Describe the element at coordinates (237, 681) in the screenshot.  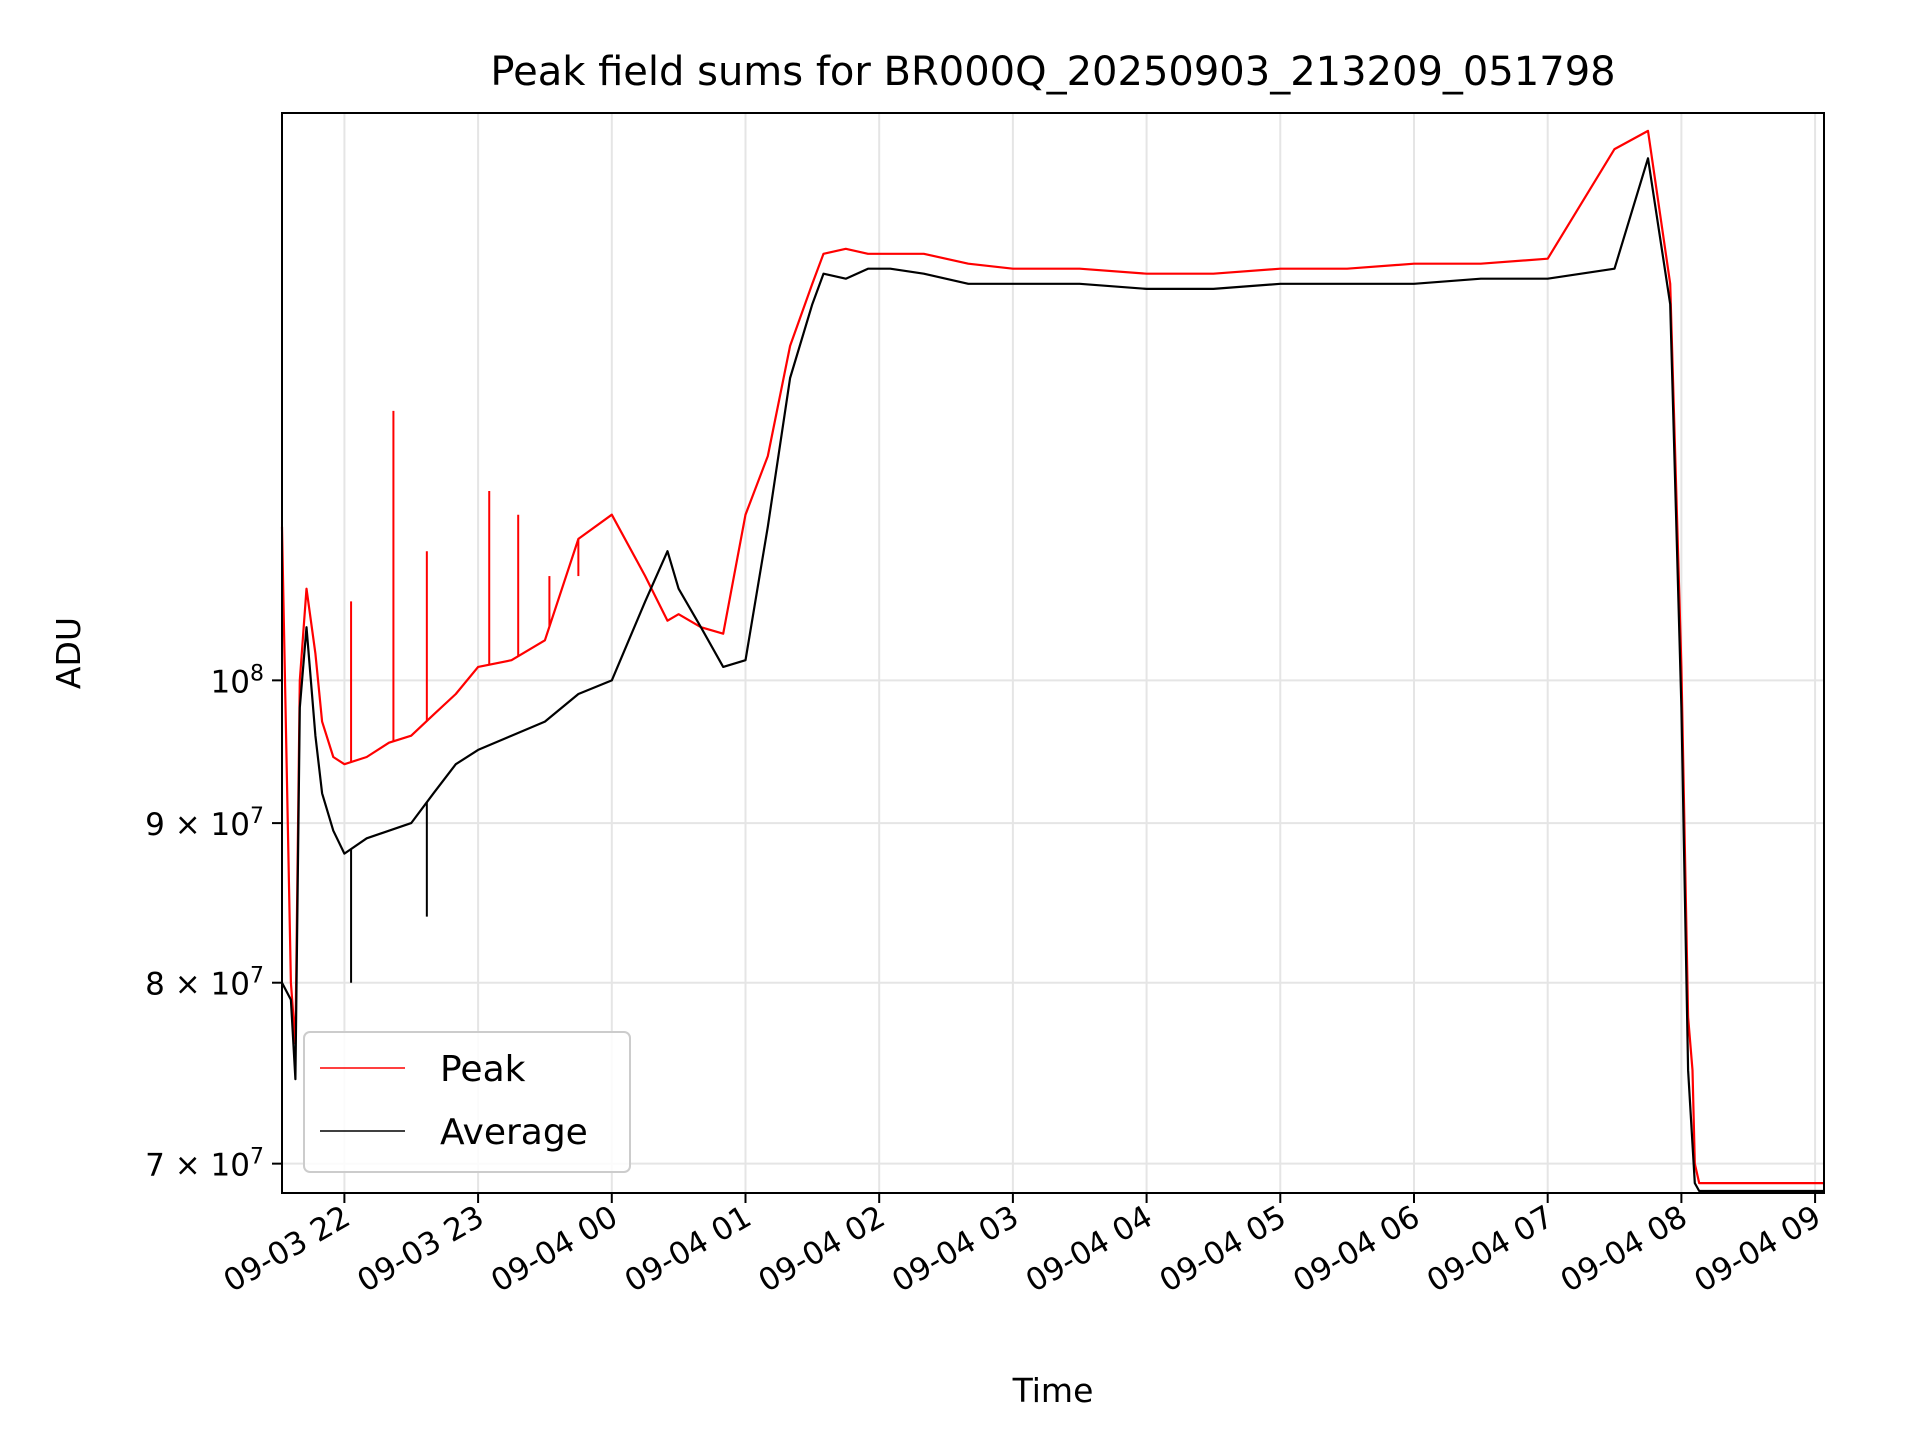
I see `y-tick-label: 108` at that location.